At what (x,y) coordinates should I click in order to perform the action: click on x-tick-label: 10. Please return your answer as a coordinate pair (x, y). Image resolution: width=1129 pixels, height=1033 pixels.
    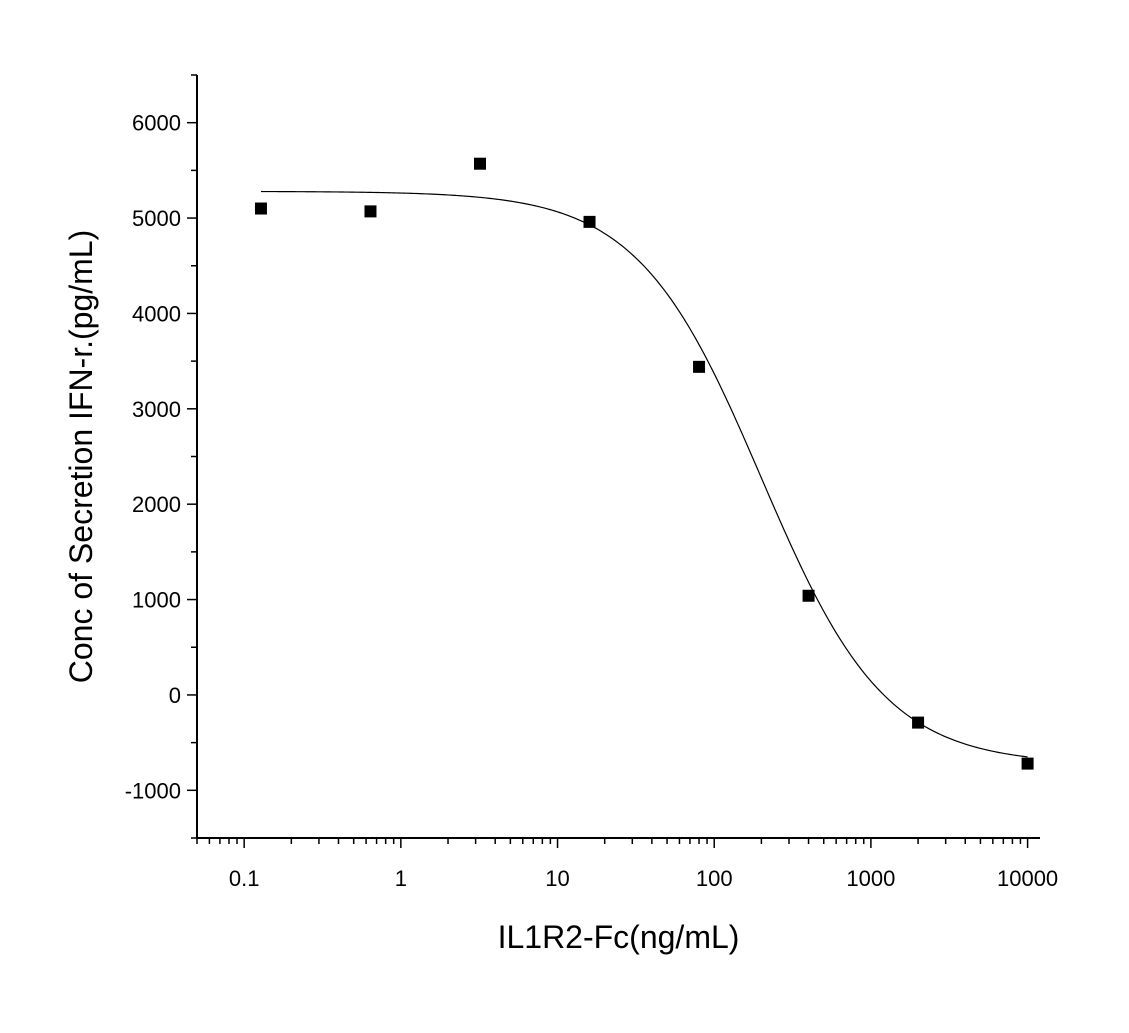
    Looking at the image, I should click on (557, 878).